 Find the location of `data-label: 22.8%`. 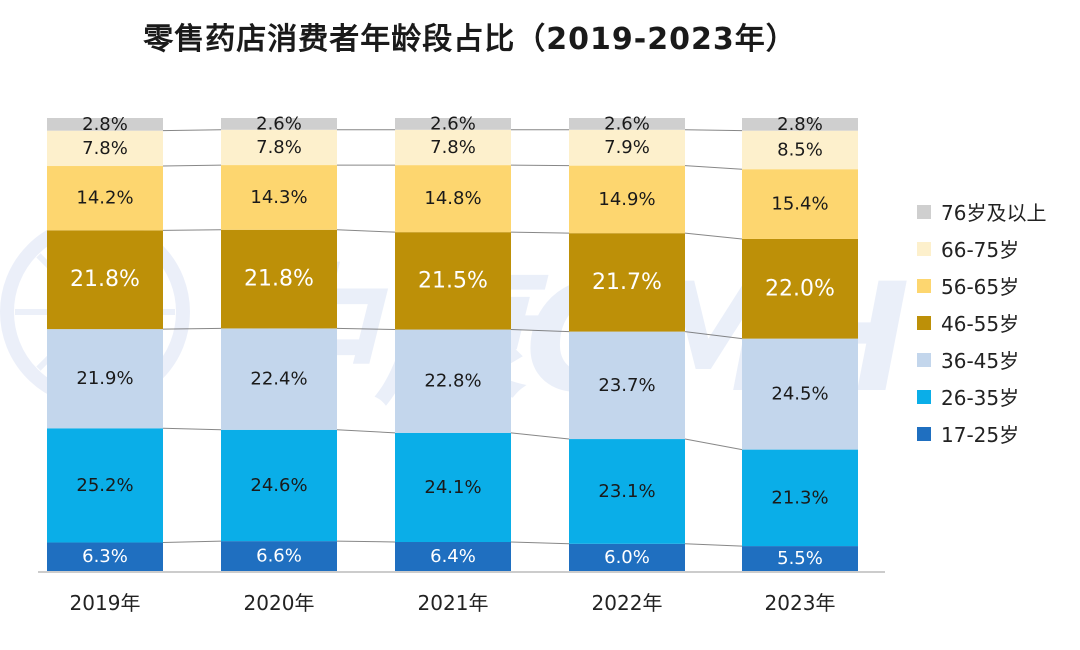

data-label: 22.8% is located at coordinates (452, 381).